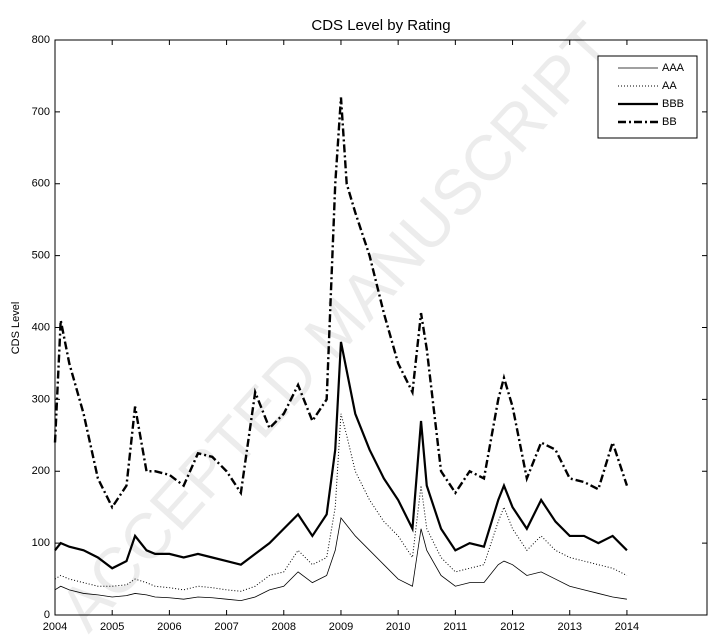 The width and height of the screenshot is (711, 640). I want to click on legend-label: AA, so click(669, 86).